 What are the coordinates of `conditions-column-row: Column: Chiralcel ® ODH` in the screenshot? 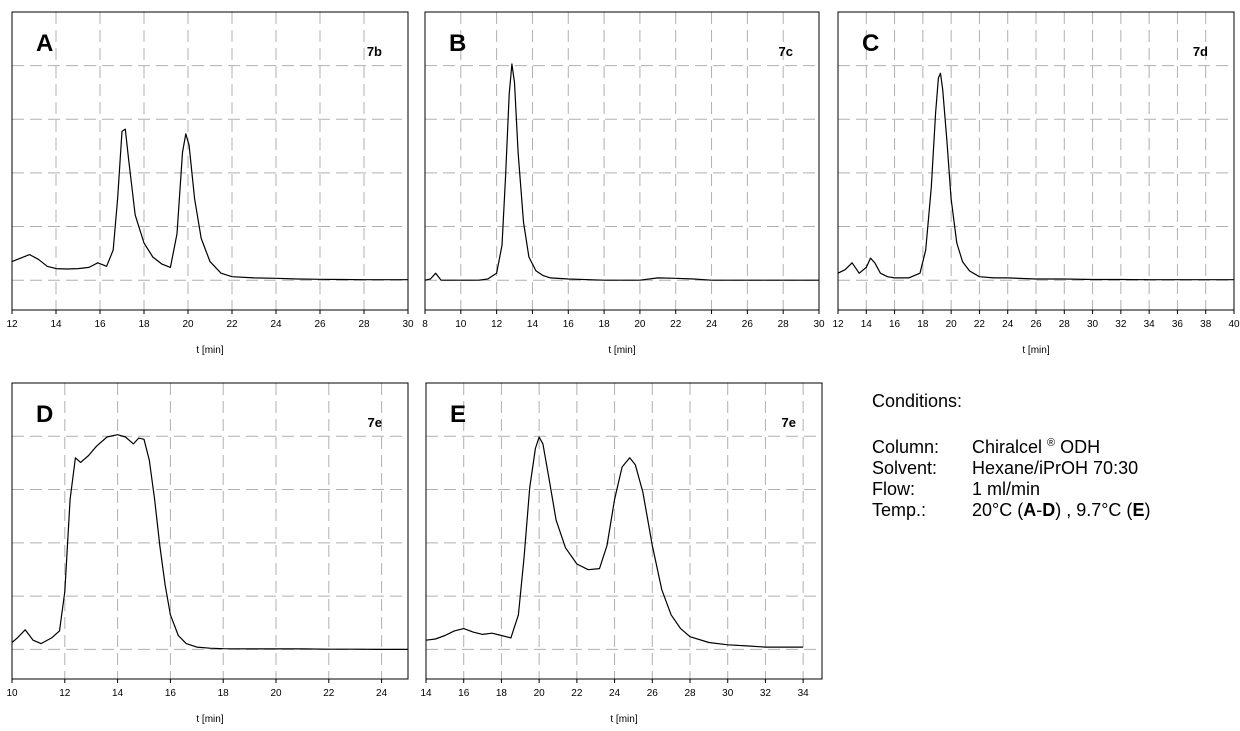 It's located at (1052, 445).